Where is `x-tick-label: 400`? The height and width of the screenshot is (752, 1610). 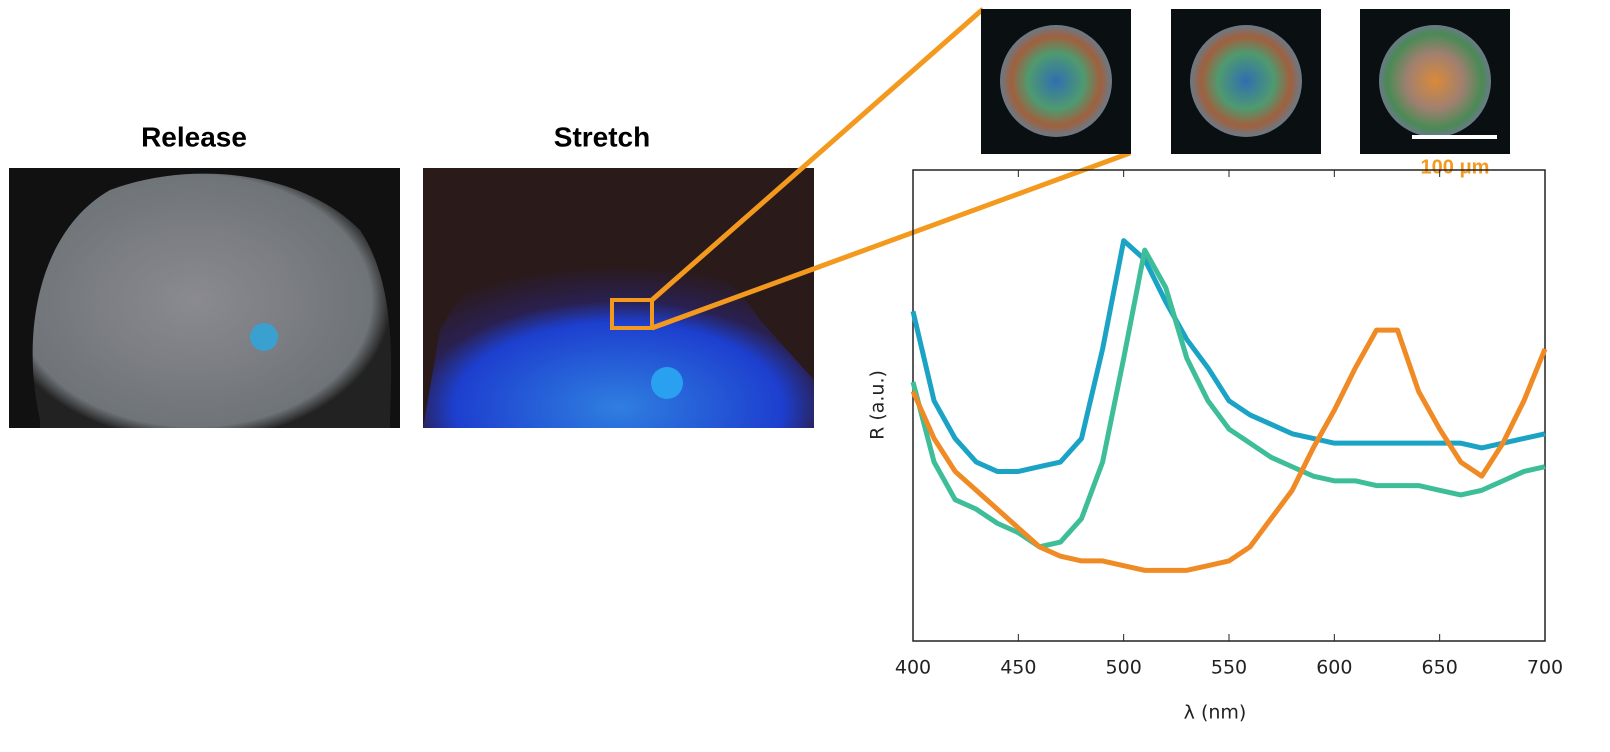 x-tick-label: 400 is located at coordinates (913, 668).